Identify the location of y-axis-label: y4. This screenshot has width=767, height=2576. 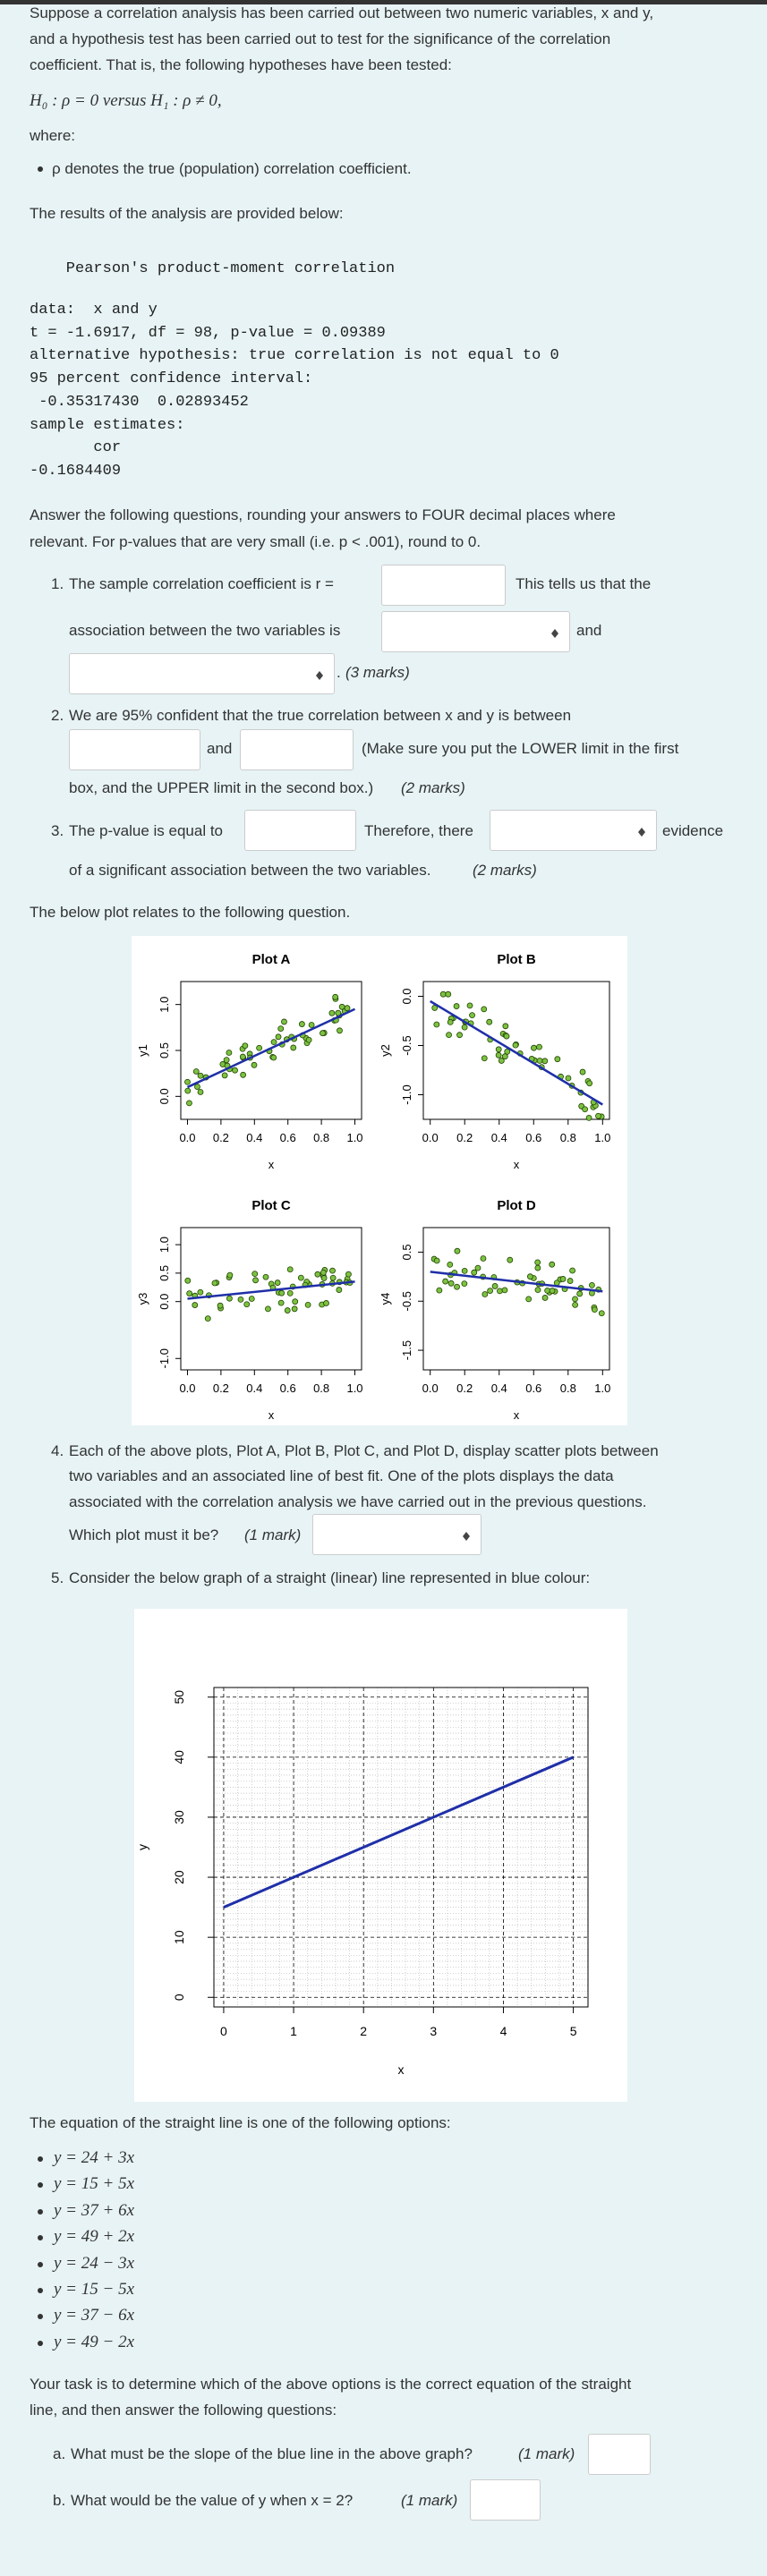
(385, 1299).